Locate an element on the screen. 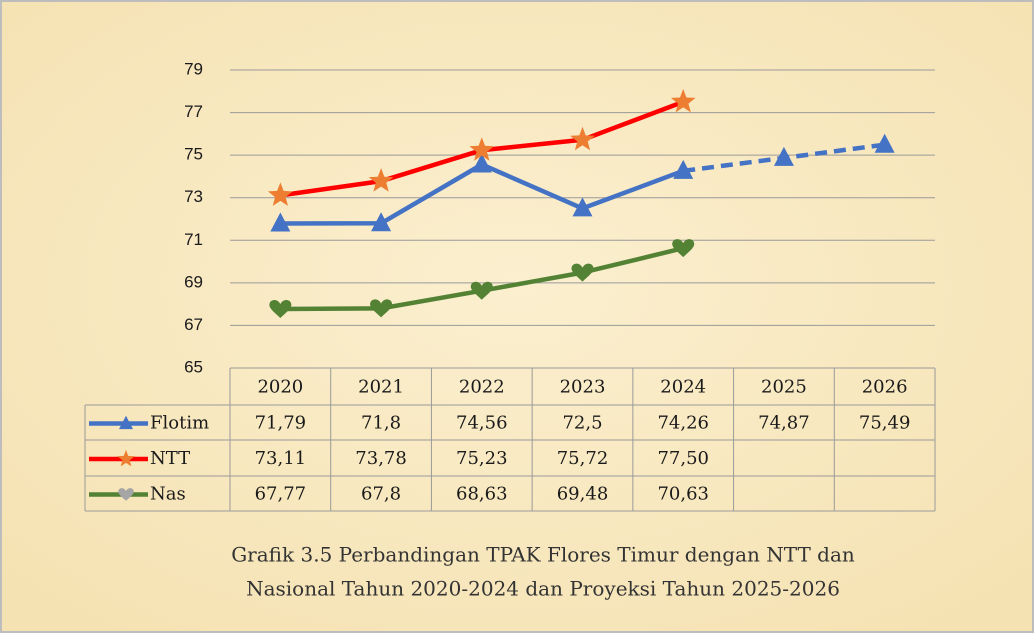 This screenshot has width=1035, height=633. table-cell: 77,50 is located at coordinates (683, 458).